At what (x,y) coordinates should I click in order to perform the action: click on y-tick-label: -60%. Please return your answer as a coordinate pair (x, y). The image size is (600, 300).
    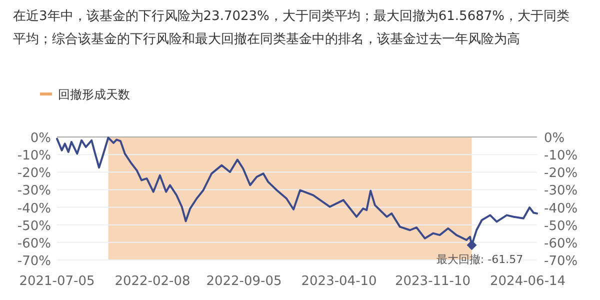
    Looking at the image, I should click on (34, 244).